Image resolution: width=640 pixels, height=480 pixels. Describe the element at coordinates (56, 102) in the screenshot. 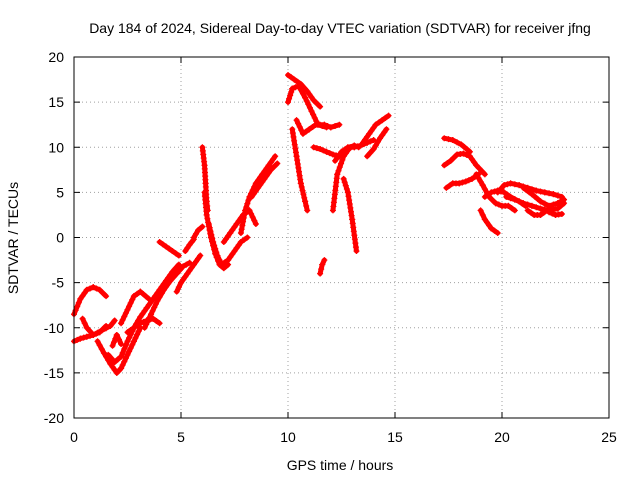

I see `y-tick-label: 15` at that location.